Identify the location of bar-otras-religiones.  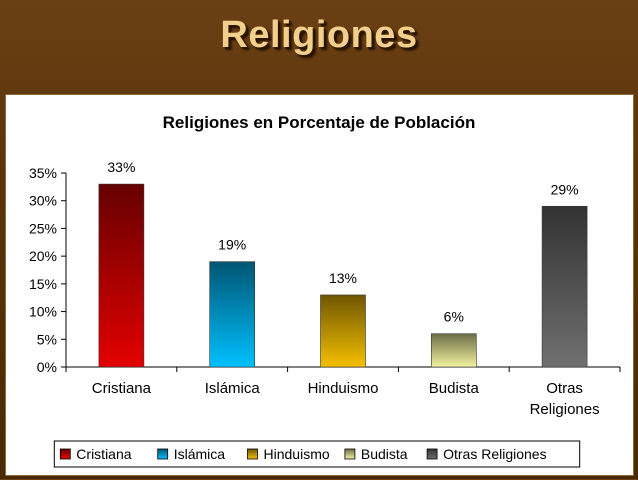
(564, 286).